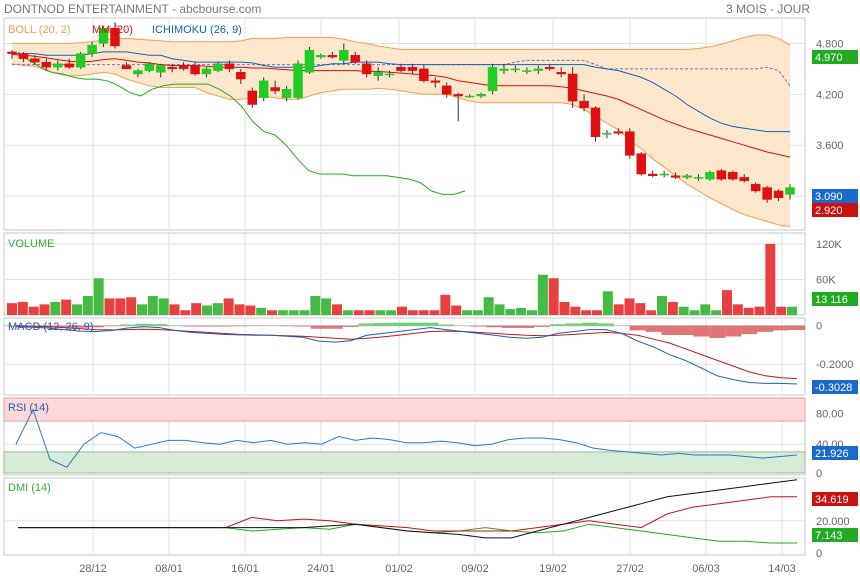  What do you see at coordinates (831, 300) in the screenshot?
I see `volume-last-badge-text: 13 116` at bounding box center [831, 300].